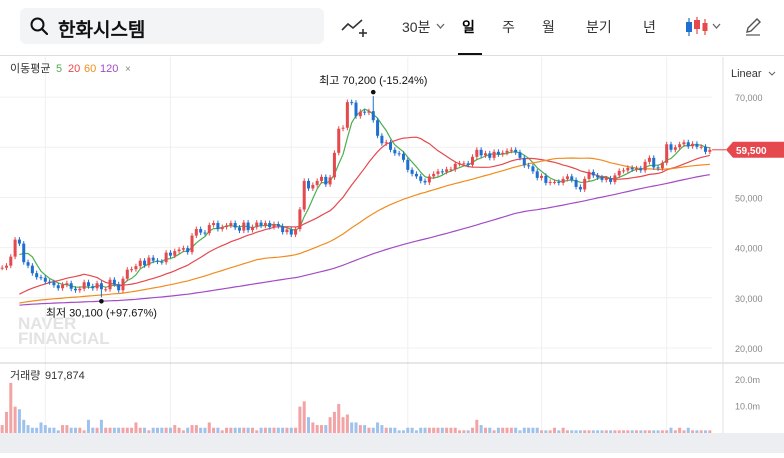  What do you see at coordinates (416, 27) in the screenshot?
I see `interval-select: 30분` at bounding box center [416, 27].